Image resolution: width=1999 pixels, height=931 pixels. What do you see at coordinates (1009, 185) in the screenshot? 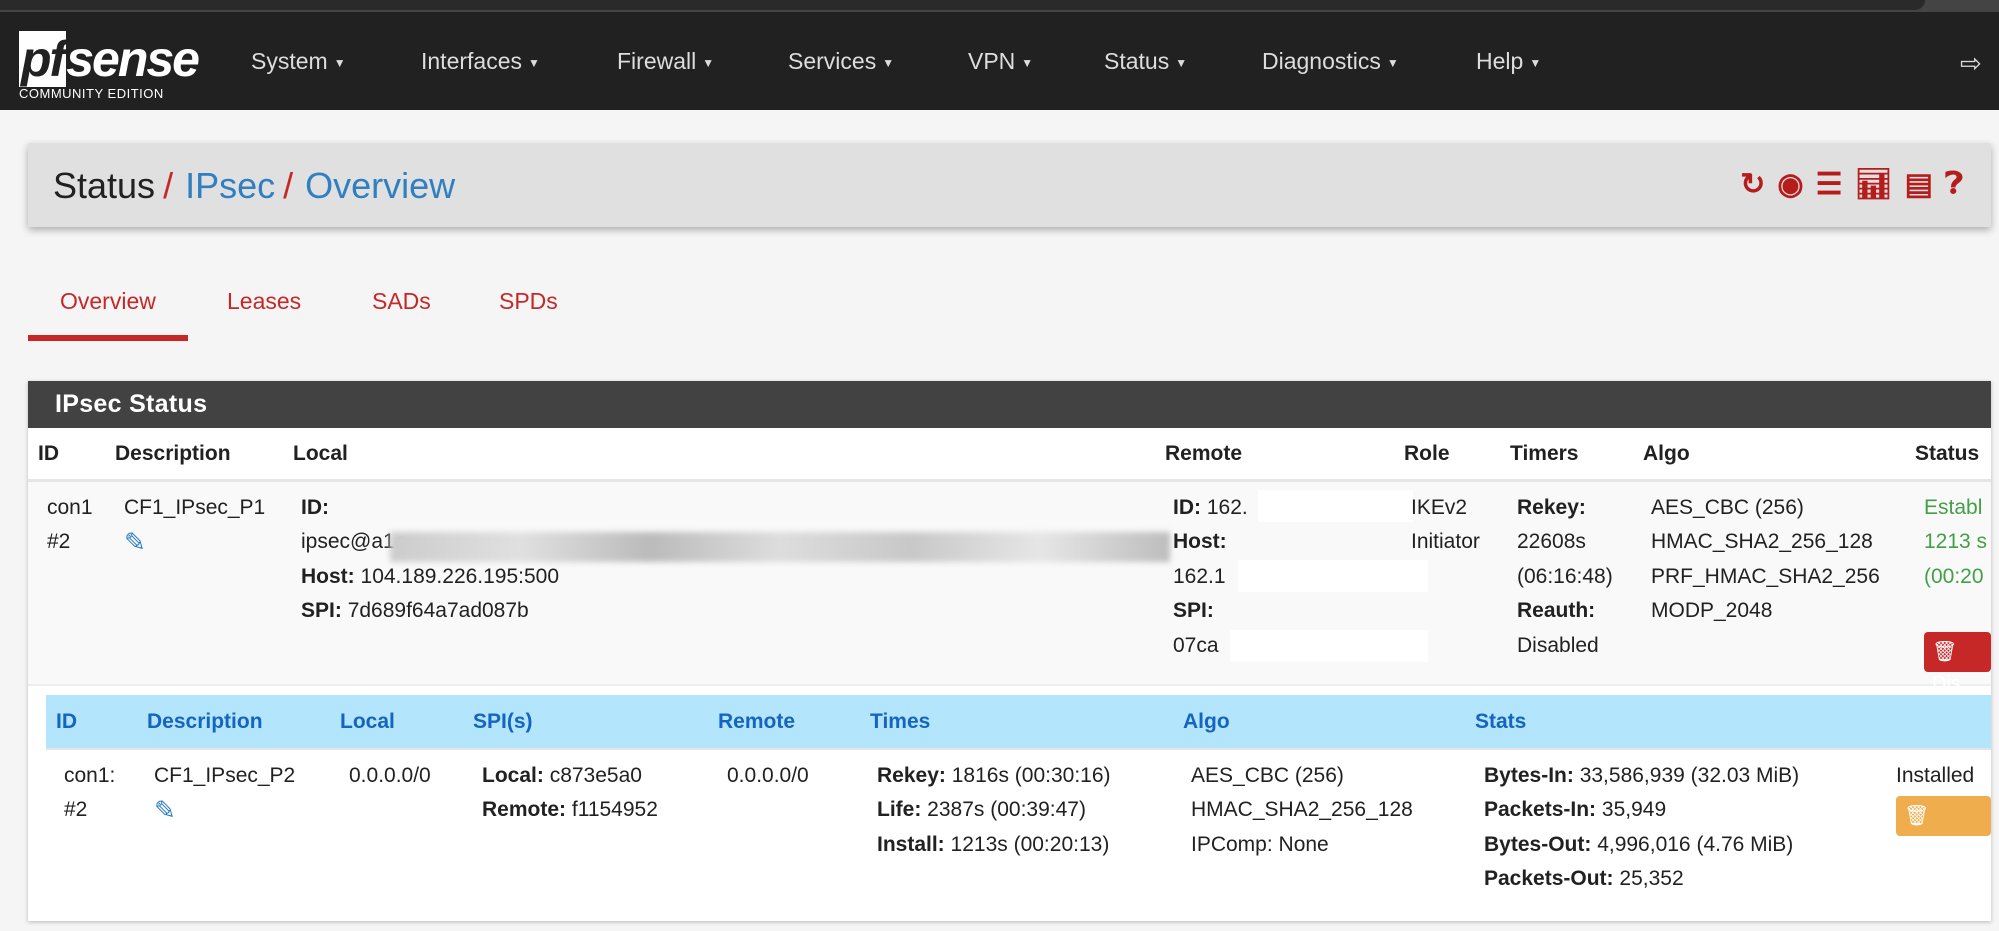
I see `breadcrumb: Status / IPsec / Overview ↻ ◉ ☰ 📊︎ ▤ ❓︎` at bounding box center [1009, 185].